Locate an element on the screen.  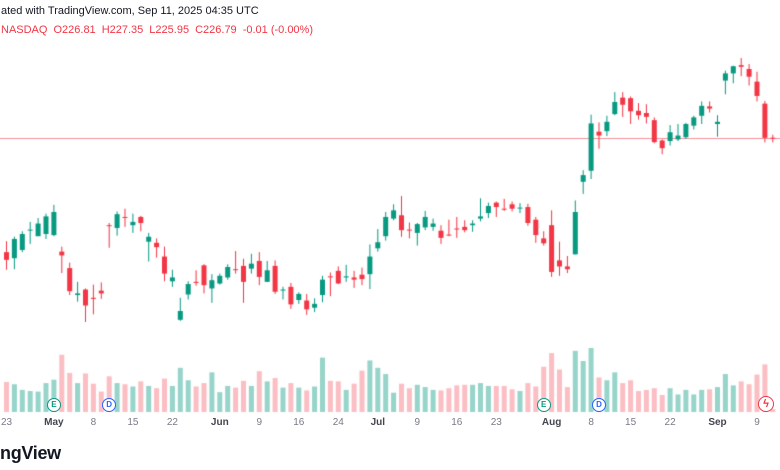
time-axis-month-label: Aug is located at coordinates (551, 422).